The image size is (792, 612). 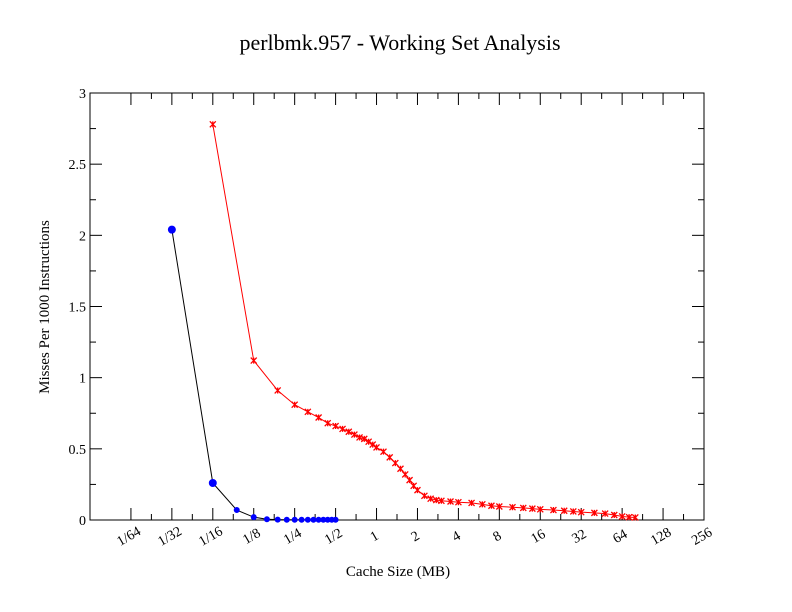 What do you see at coordinates (82, 94) in the screenshot?
I see `y-tick-label: 3` at bounding box center [82, 94].